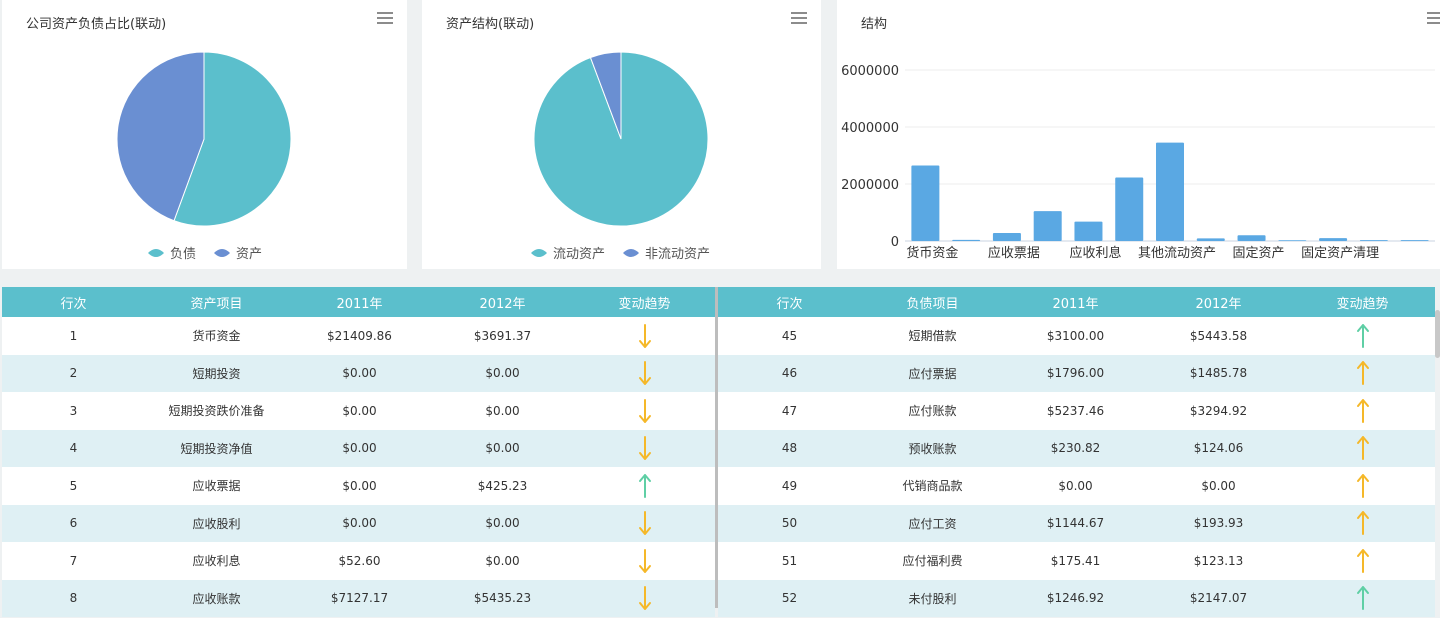 This screenshot has width=1440, height=618. I want to click on y-tick-label: 4000000, so click(870, 128).